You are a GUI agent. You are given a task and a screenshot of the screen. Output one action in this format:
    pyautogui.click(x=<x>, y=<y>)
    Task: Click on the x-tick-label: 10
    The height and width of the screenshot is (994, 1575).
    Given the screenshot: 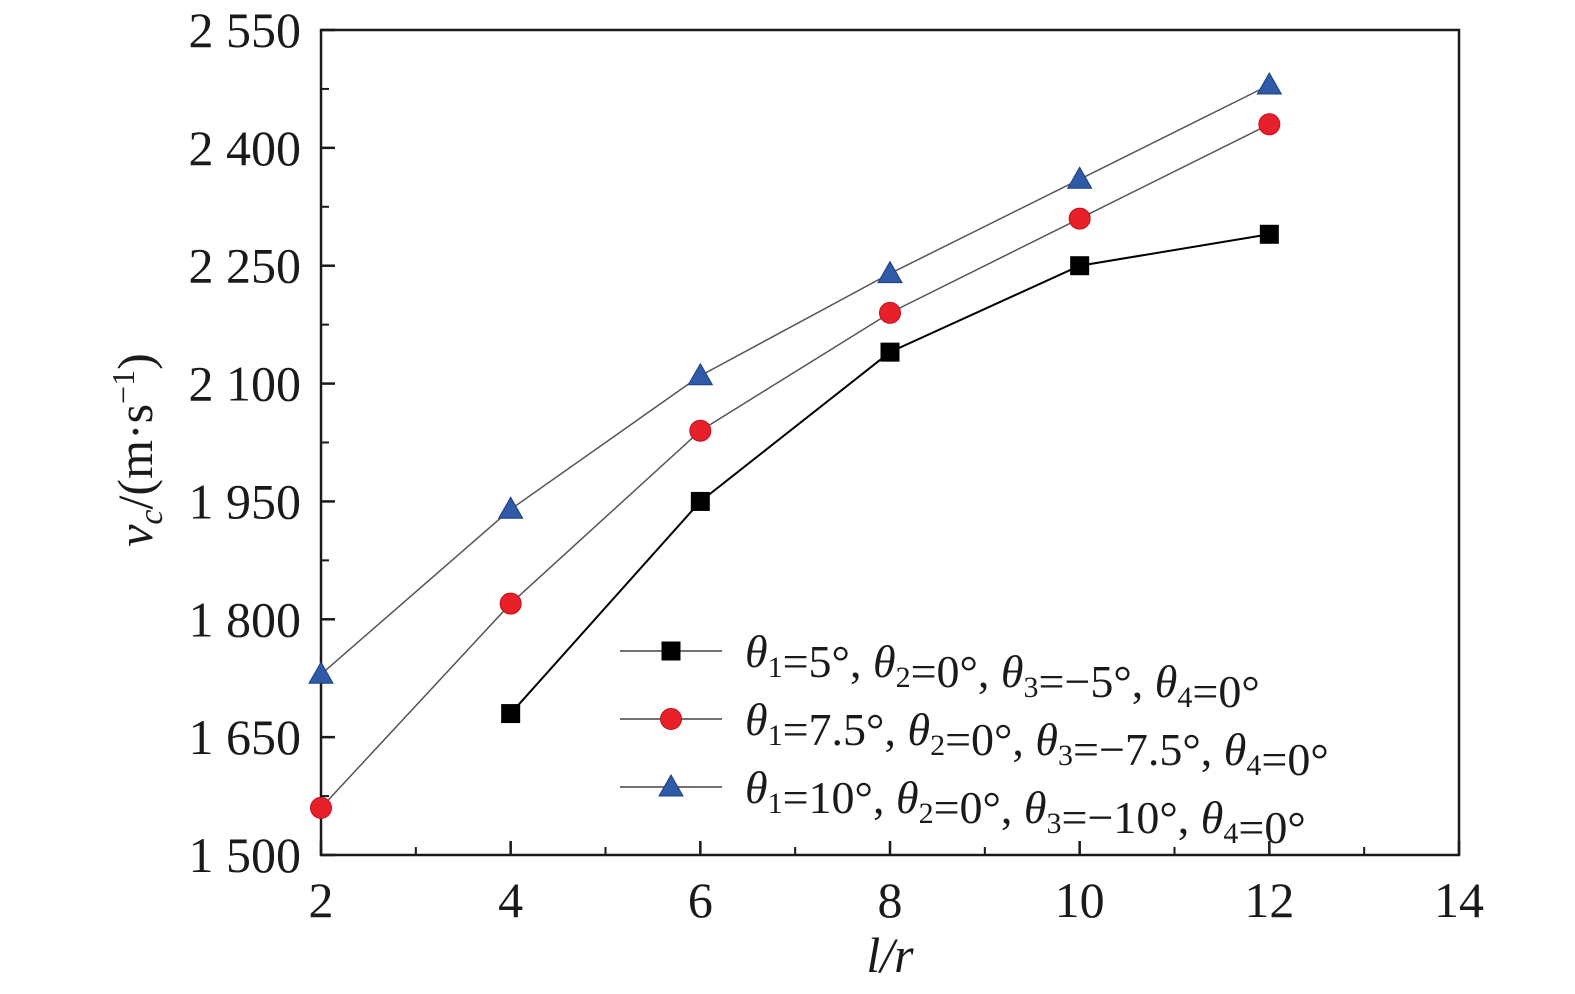 What is the action you would take?
    pyautogui.click(x=1080, y=900)
    